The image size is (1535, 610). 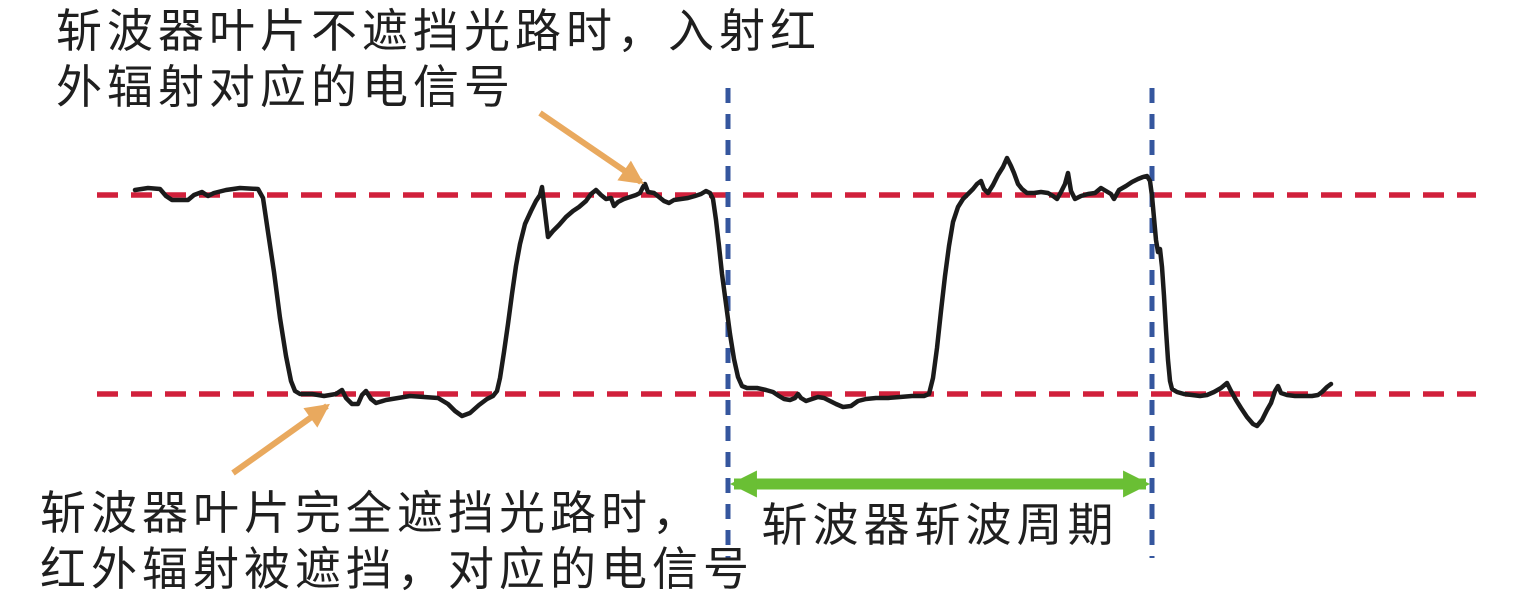 What do you see at coordinates (285, 87) in the screenshot?
I see `top-annotation-line2: 外辐射对应的电信号` at bounding box center [285, 87].